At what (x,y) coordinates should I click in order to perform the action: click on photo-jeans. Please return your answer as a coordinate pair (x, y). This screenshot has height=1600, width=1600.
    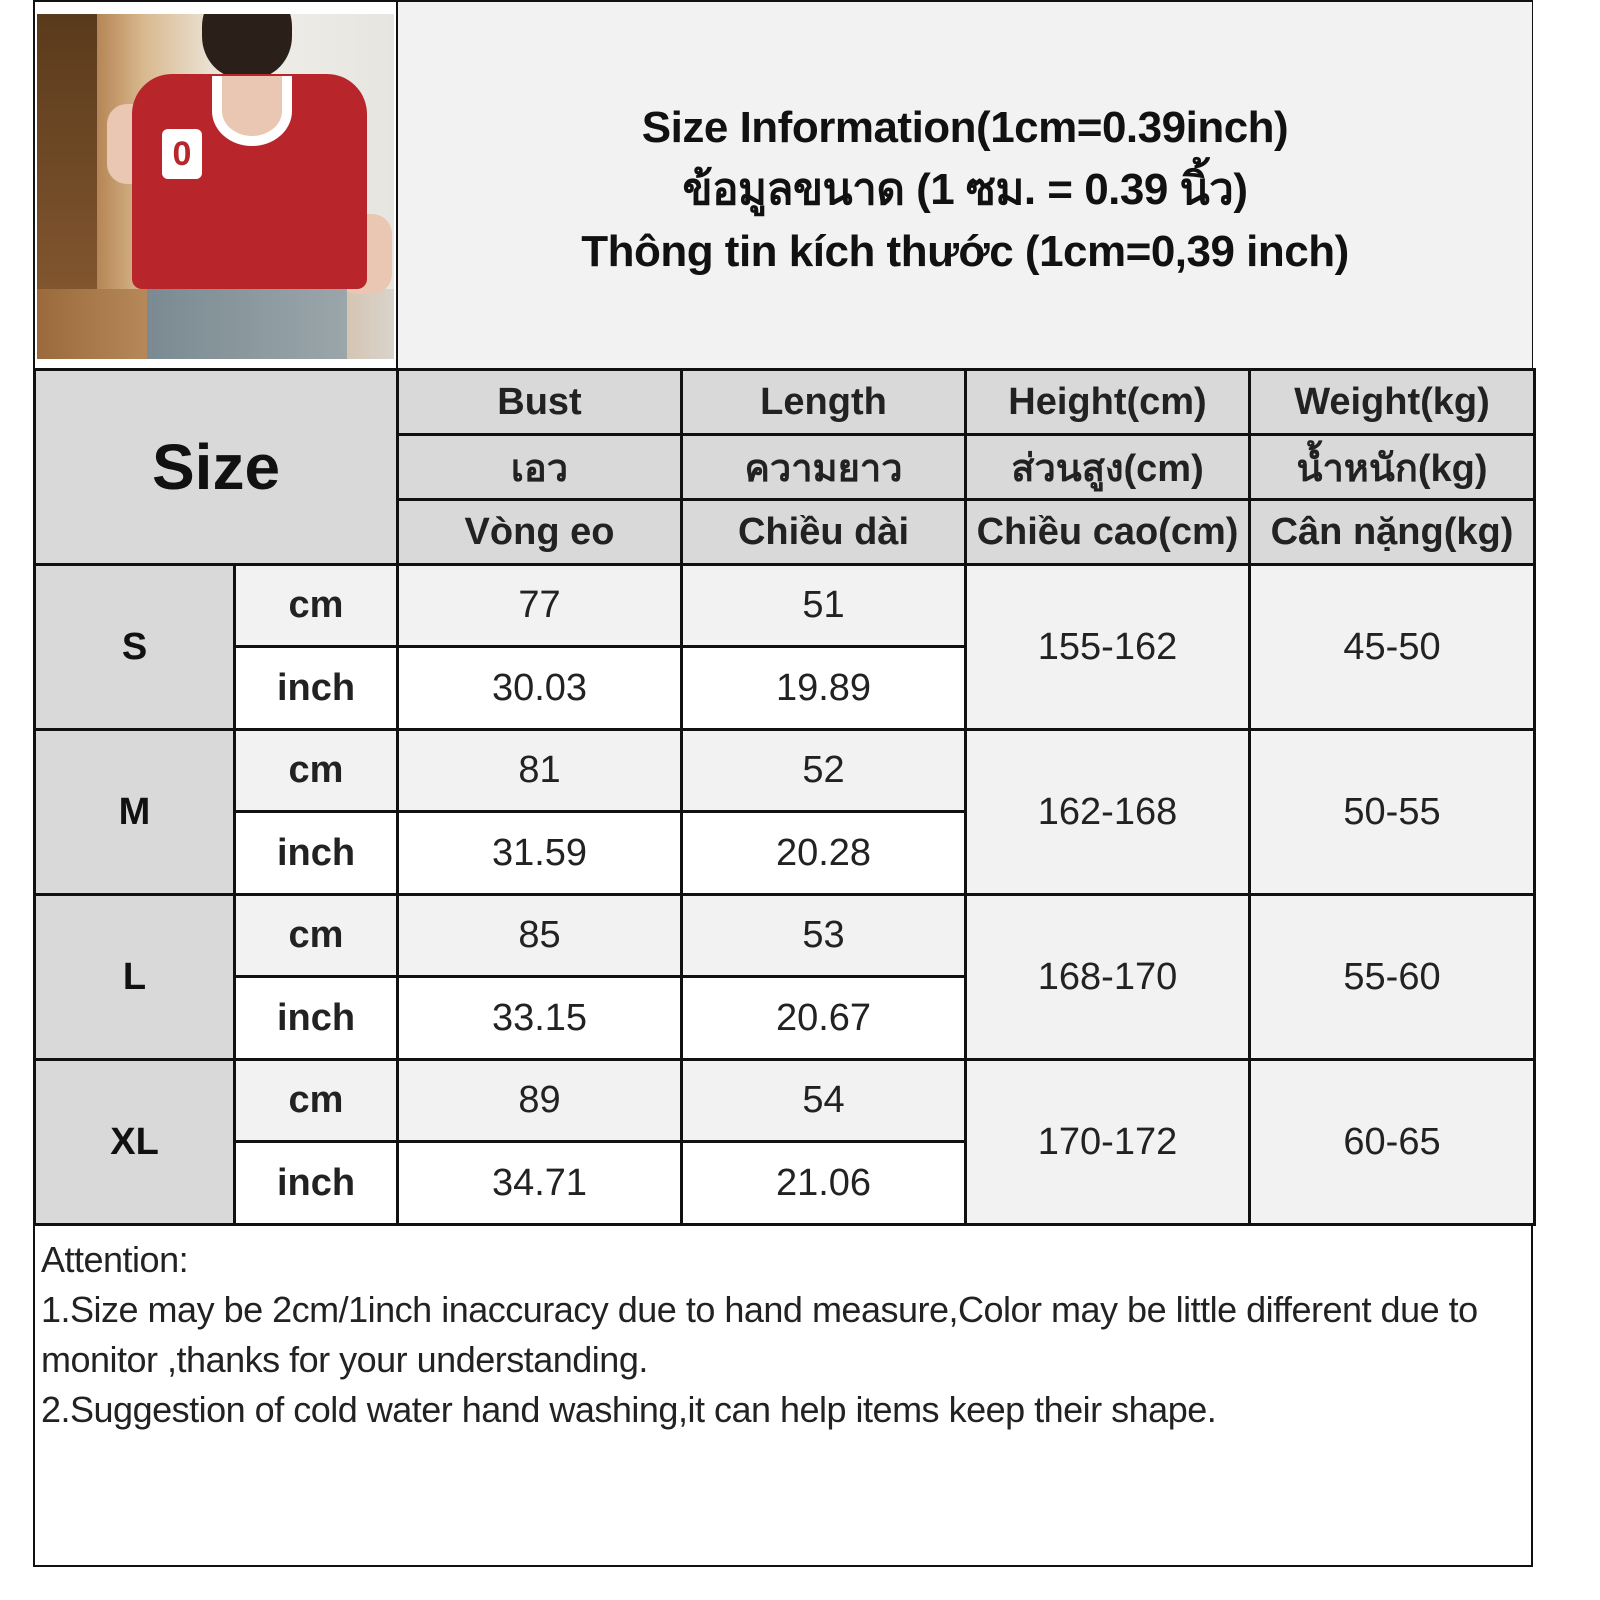
    Looking at the image, I should click on (247, 324).